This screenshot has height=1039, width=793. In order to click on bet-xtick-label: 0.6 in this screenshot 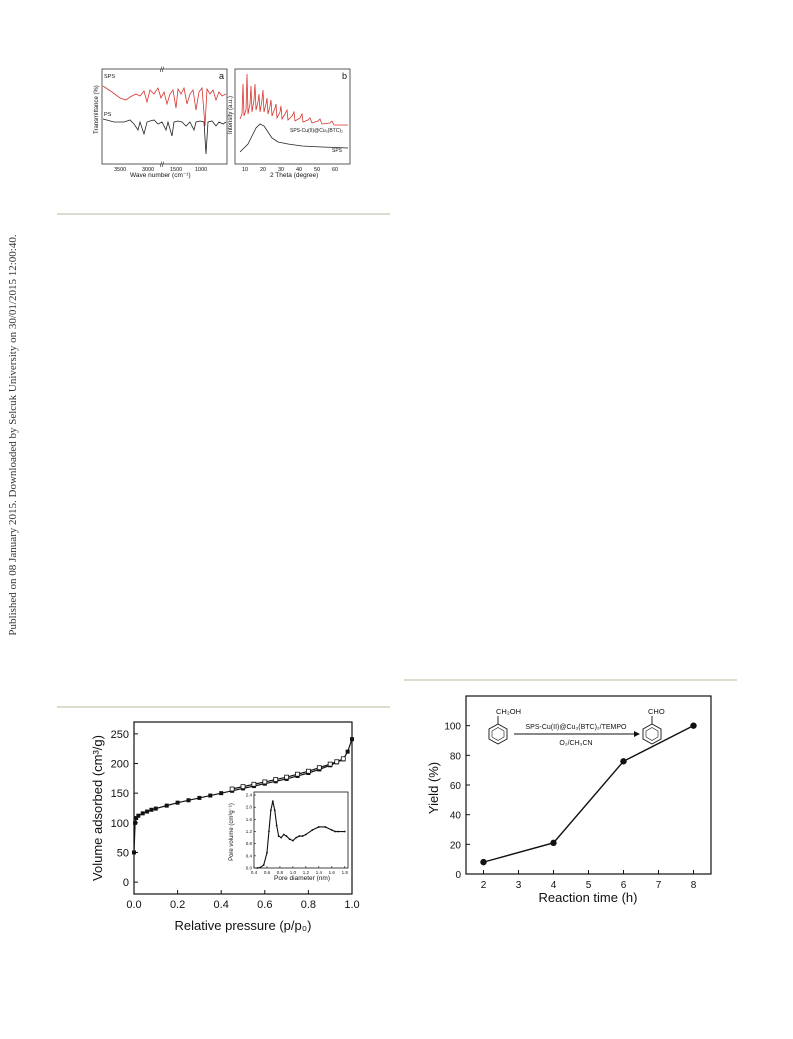, I will do `click(264, 905)`.